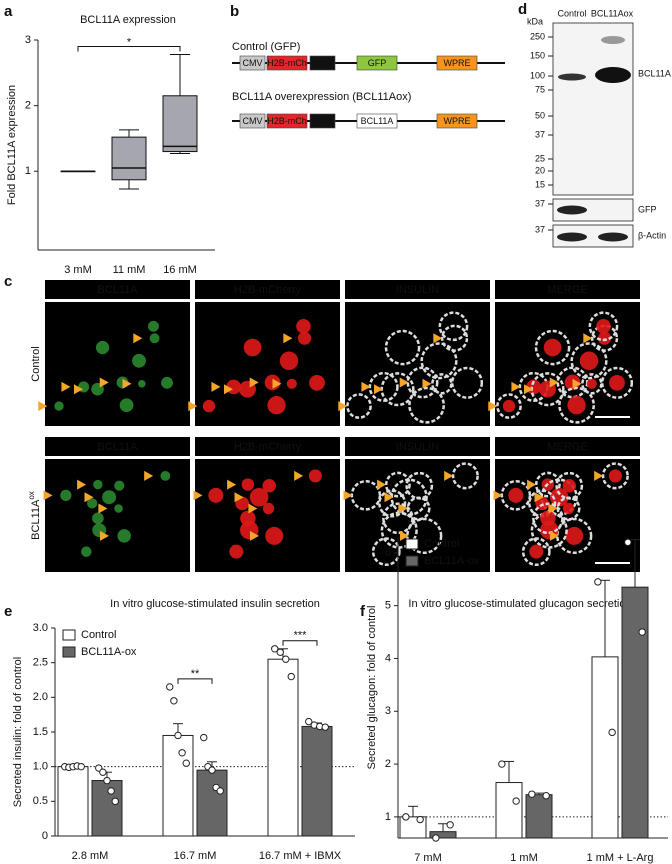  What do you see at coordinates (8, 11) in the screenshot?
I see `panel-label: a` at bounding box center [8, 11].